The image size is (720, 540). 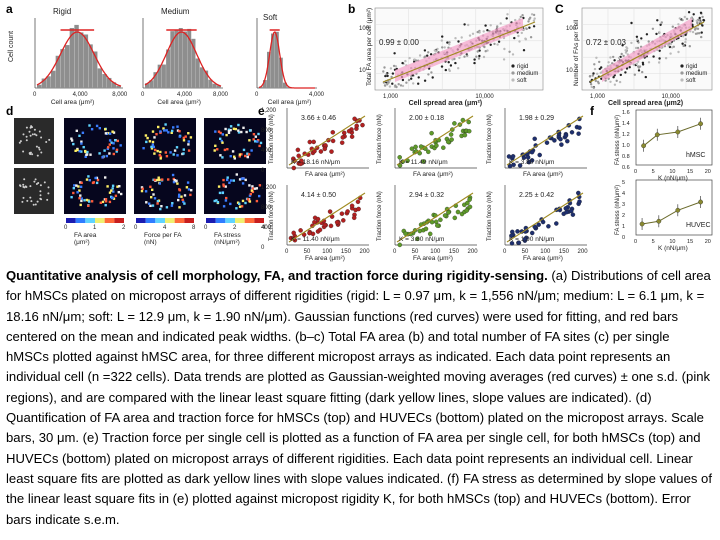 What do you see at coordinates (10, 184) in the screenshot?
I see `row-label: HUVEC` at bounding box center [10, 184].